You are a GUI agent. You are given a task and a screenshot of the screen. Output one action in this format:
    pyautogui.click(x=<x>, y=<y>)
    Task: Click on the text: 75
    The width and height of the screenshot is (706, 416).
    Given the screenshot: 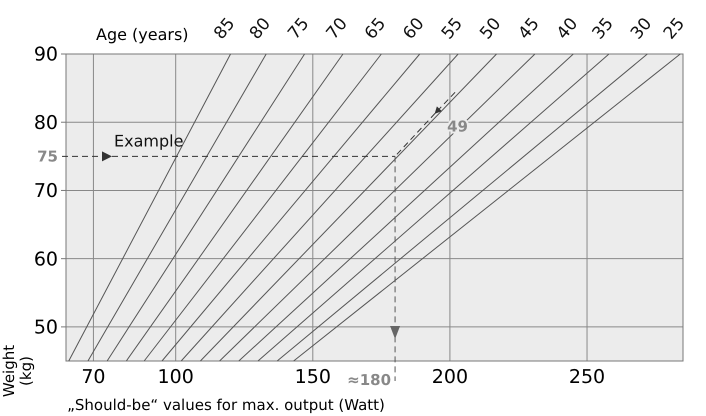 What is the action you would take?
    pyautogui.click(x=299, y=29)
    